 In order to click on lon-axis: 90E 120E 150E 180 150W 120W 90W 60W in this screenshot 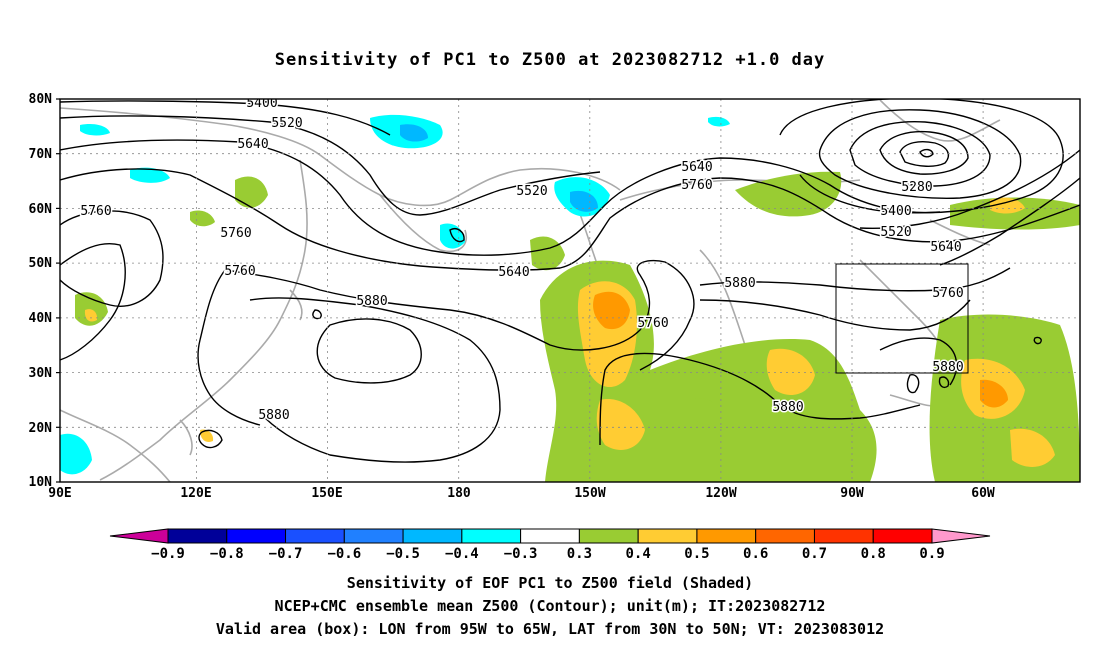, I will do `click(521, 493)`.